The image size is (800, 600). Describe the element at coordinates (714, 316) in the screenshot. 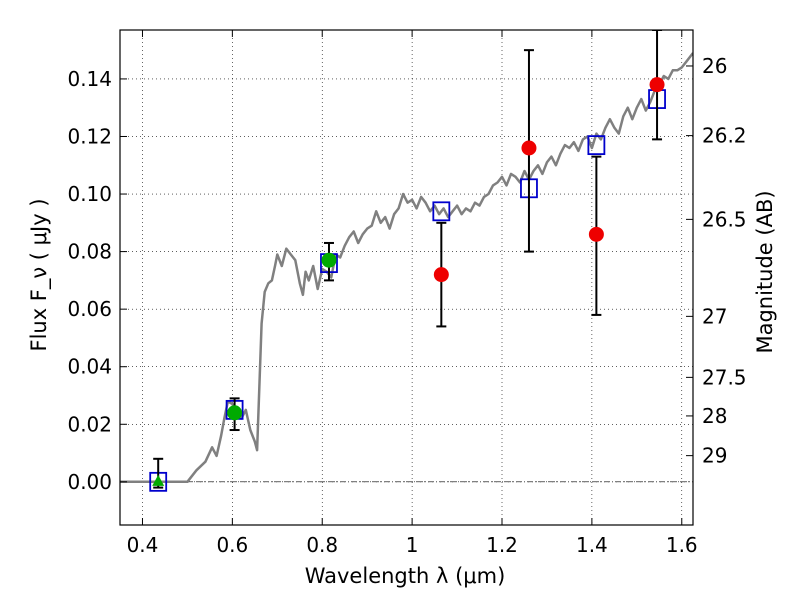

I see `right-tick-label: 27` at that location.